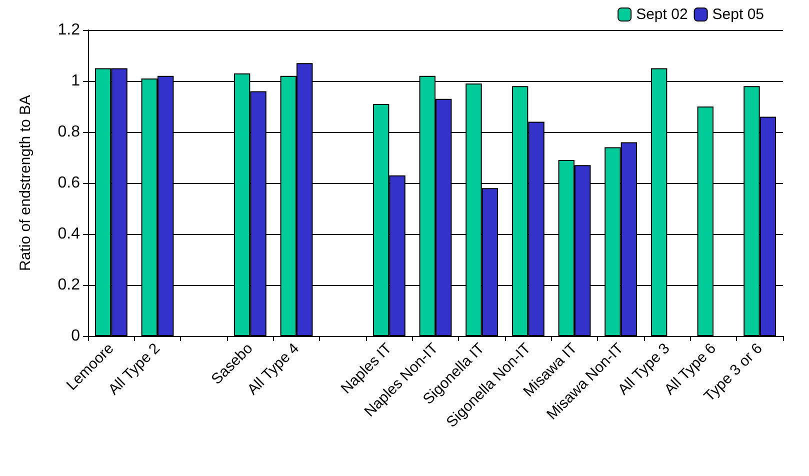 The image size is (809, 476). Describe the element at coordinates (69, 132) in the screenshot. I see `y-tick-label: 0.8` at that location.